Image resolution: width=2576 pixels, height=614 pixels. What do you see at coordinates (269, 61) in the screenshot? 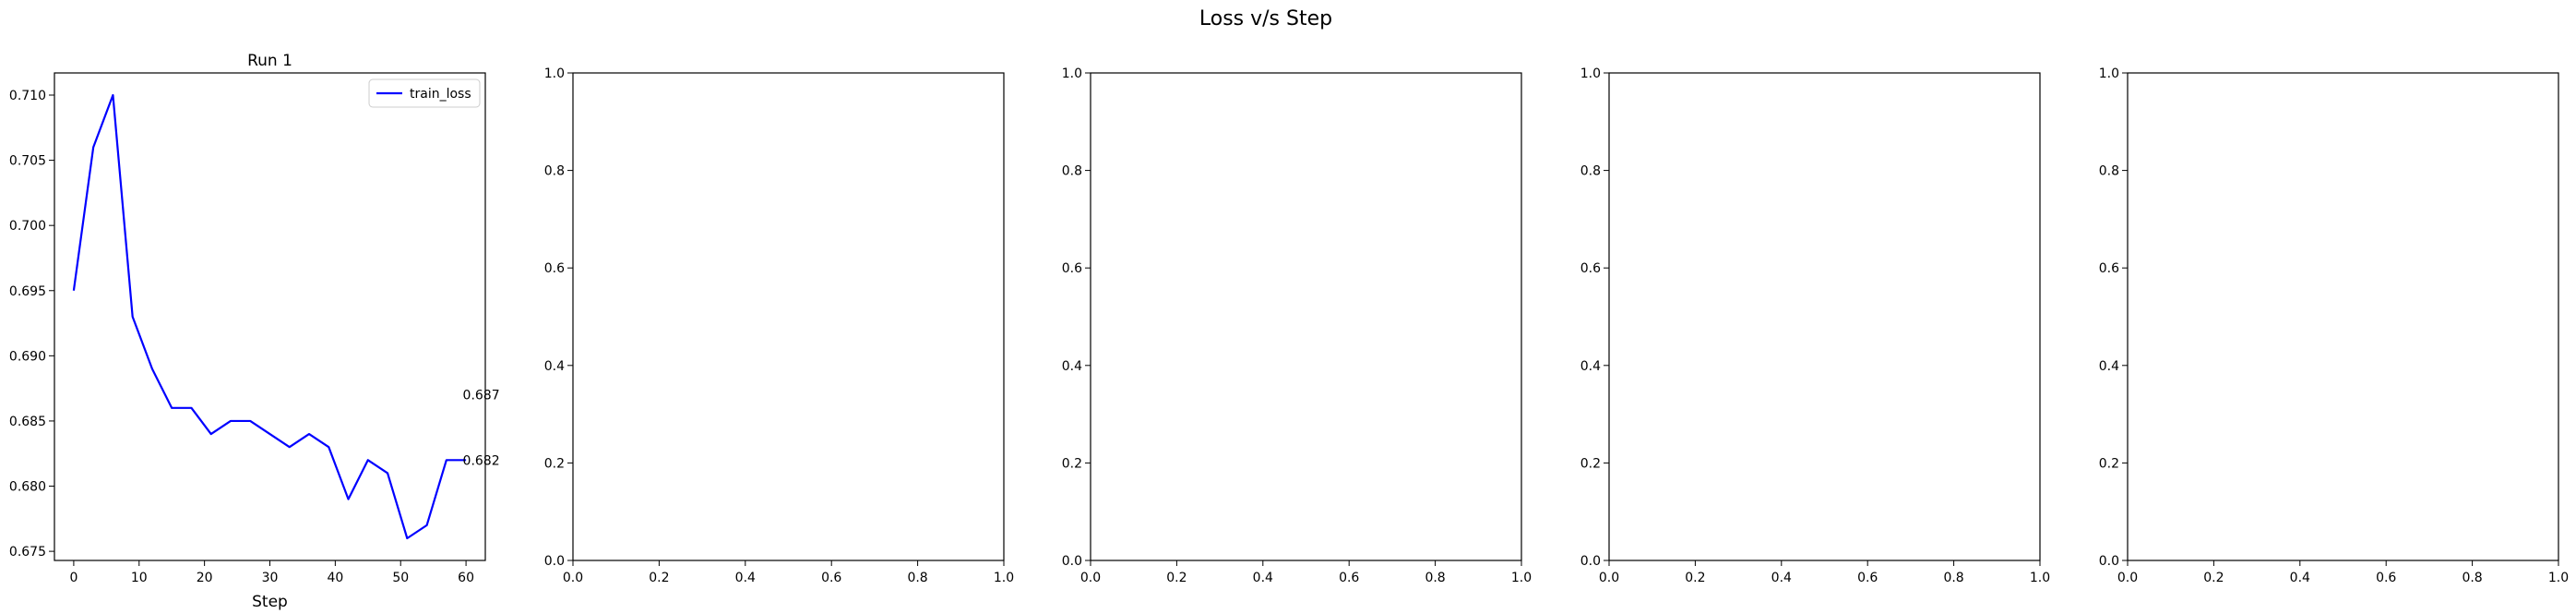
I see `subplot-title: Run 1` at bounding box center [269, 61].